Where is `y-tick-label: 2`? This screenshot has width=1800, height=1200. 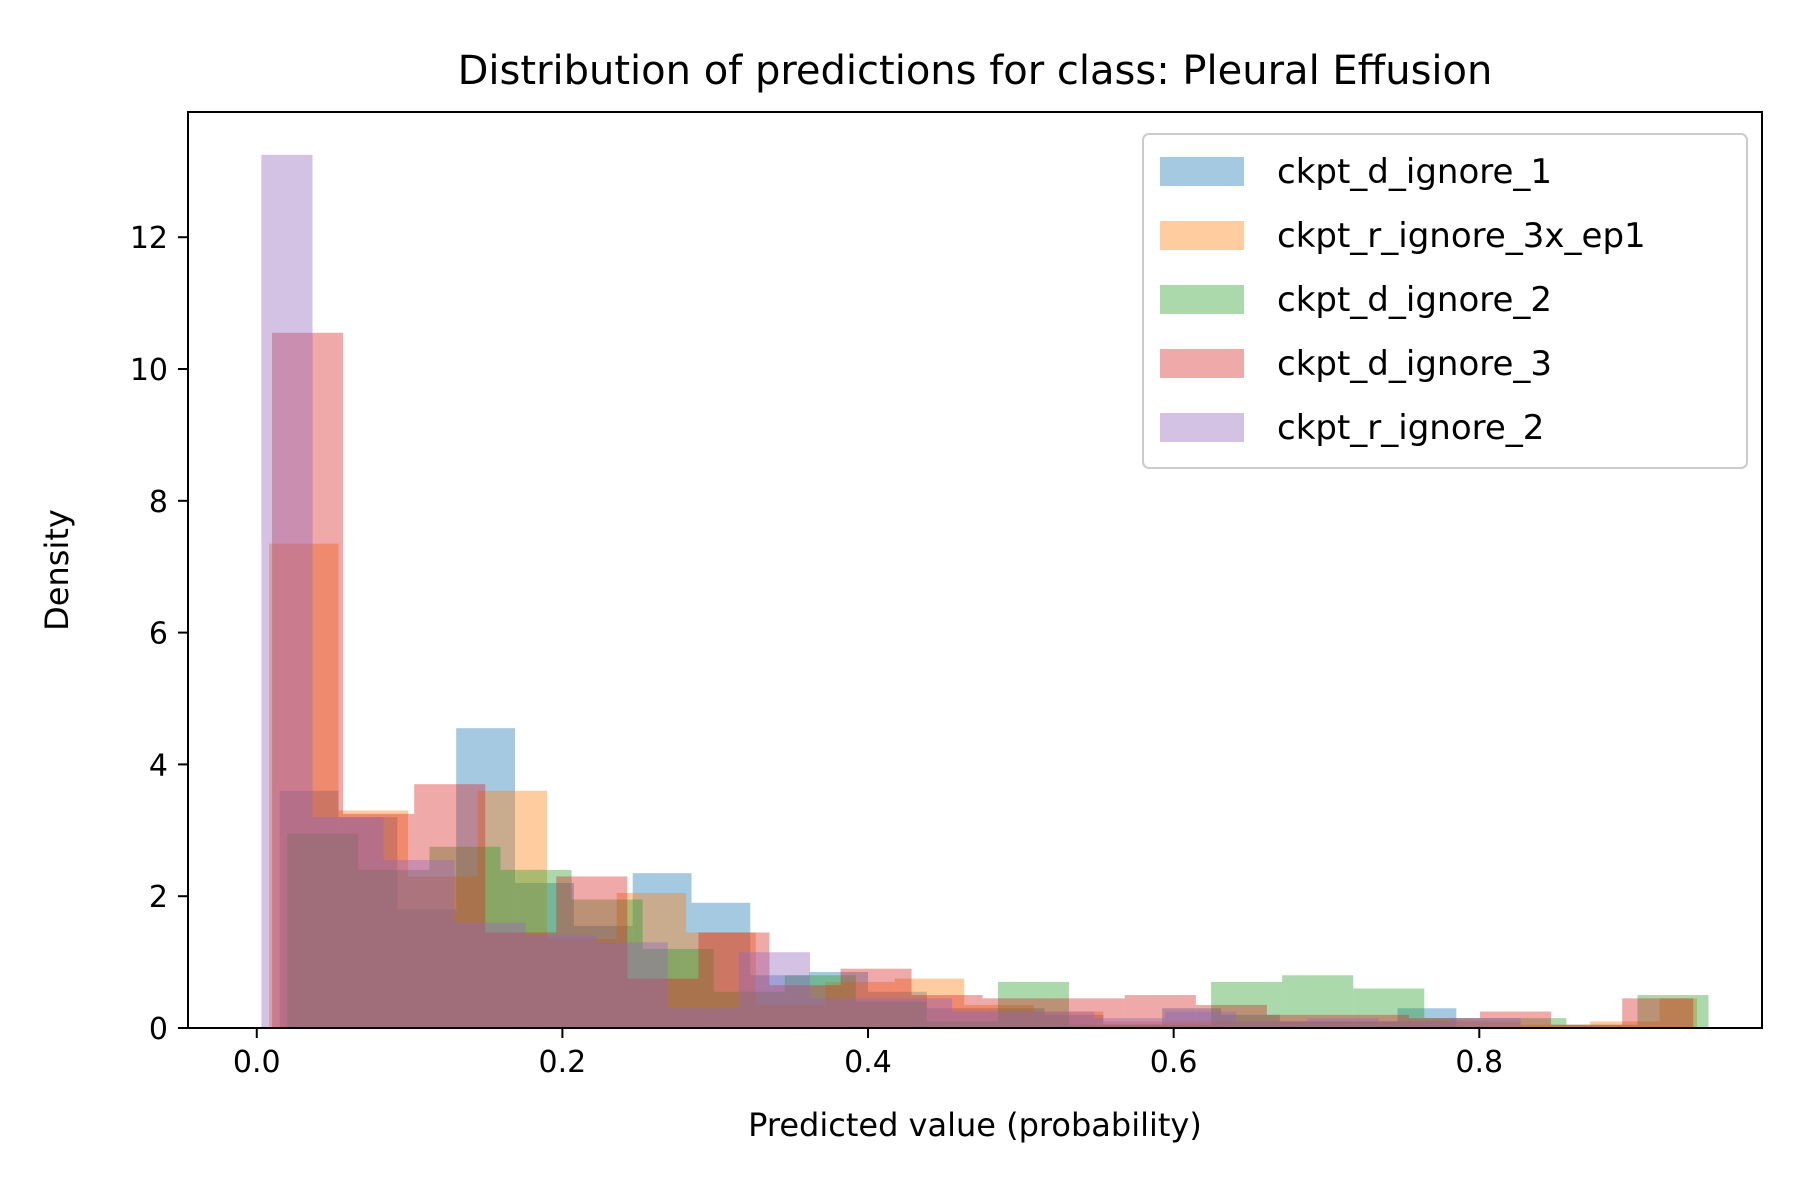 y-tick-label: 2 is located at coordinates (158, 897).